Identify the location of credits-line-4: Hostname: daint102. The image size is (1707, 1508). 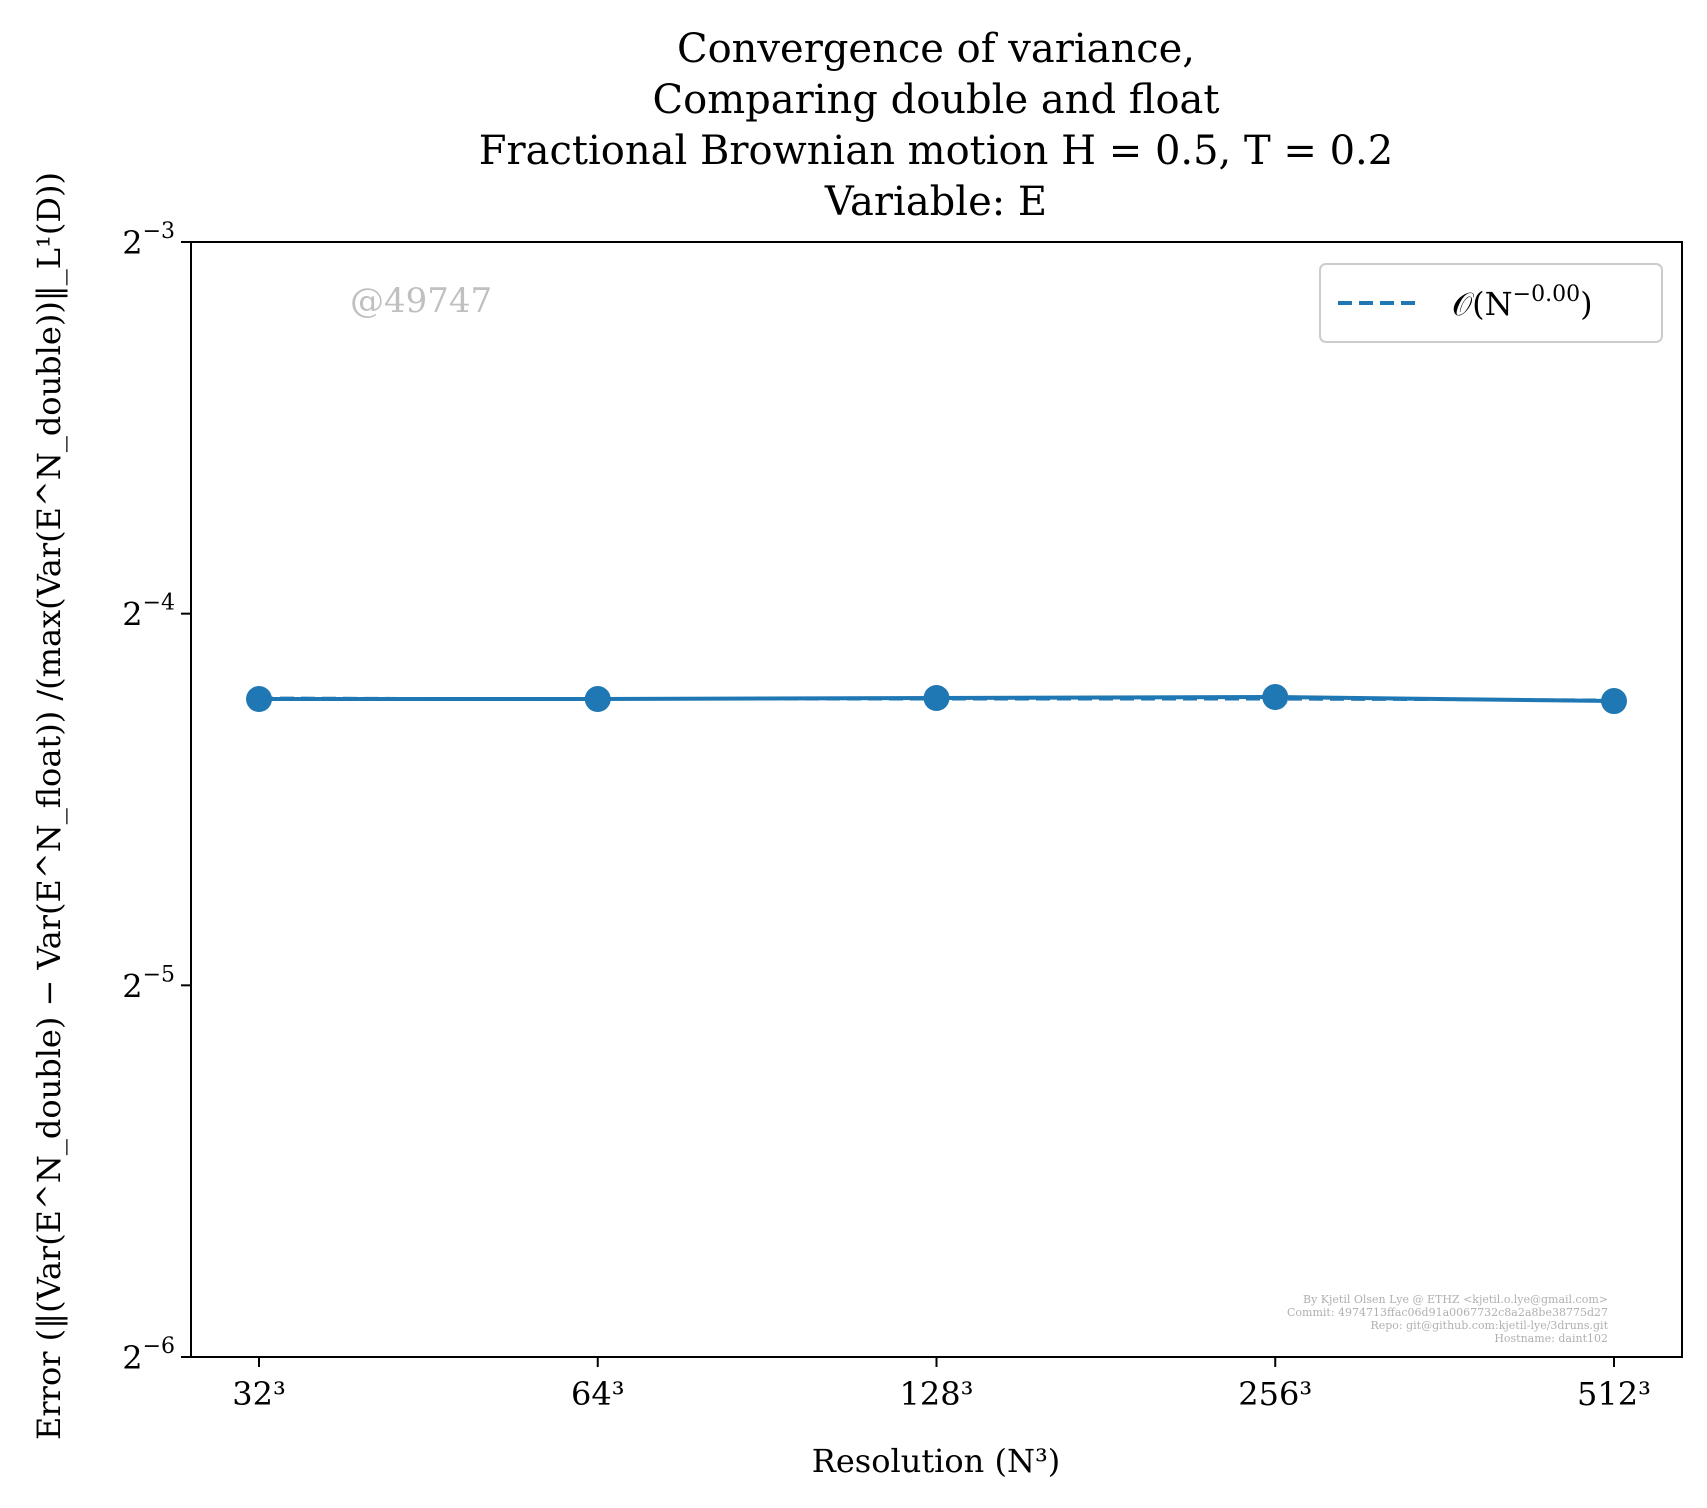
(1551, 1338).